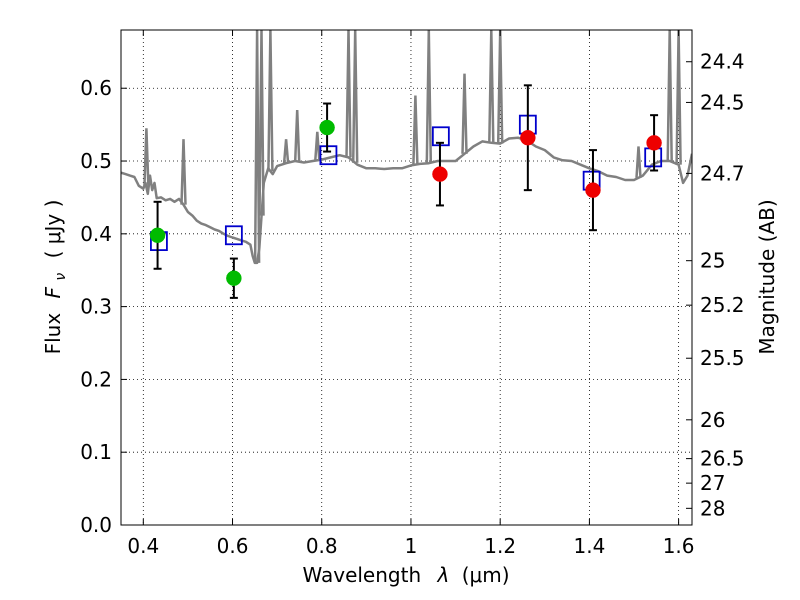 The height and width of the screenshot is (600, 800). Describe the element at coordinates (233, 546) in the screenshot. I see `x-tick-label: 0.6` at that location.